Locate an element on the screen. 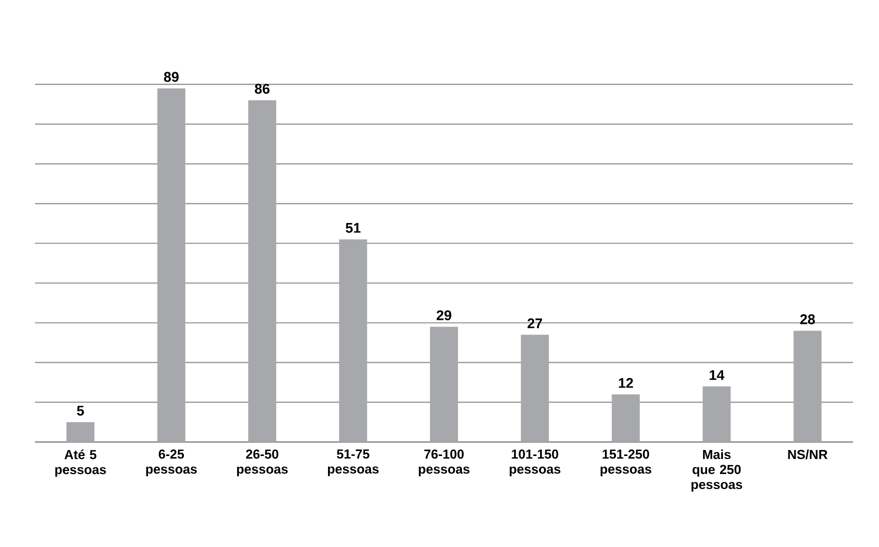  x-tick-label: Até 5 pessoas is located at coordinates (80, 463).